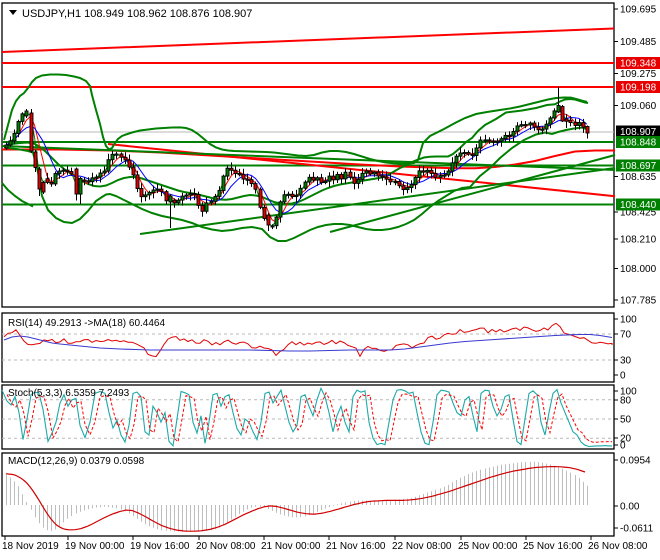  I want to click on svg-text: 20 Nov 08:00, so click(226, 546).